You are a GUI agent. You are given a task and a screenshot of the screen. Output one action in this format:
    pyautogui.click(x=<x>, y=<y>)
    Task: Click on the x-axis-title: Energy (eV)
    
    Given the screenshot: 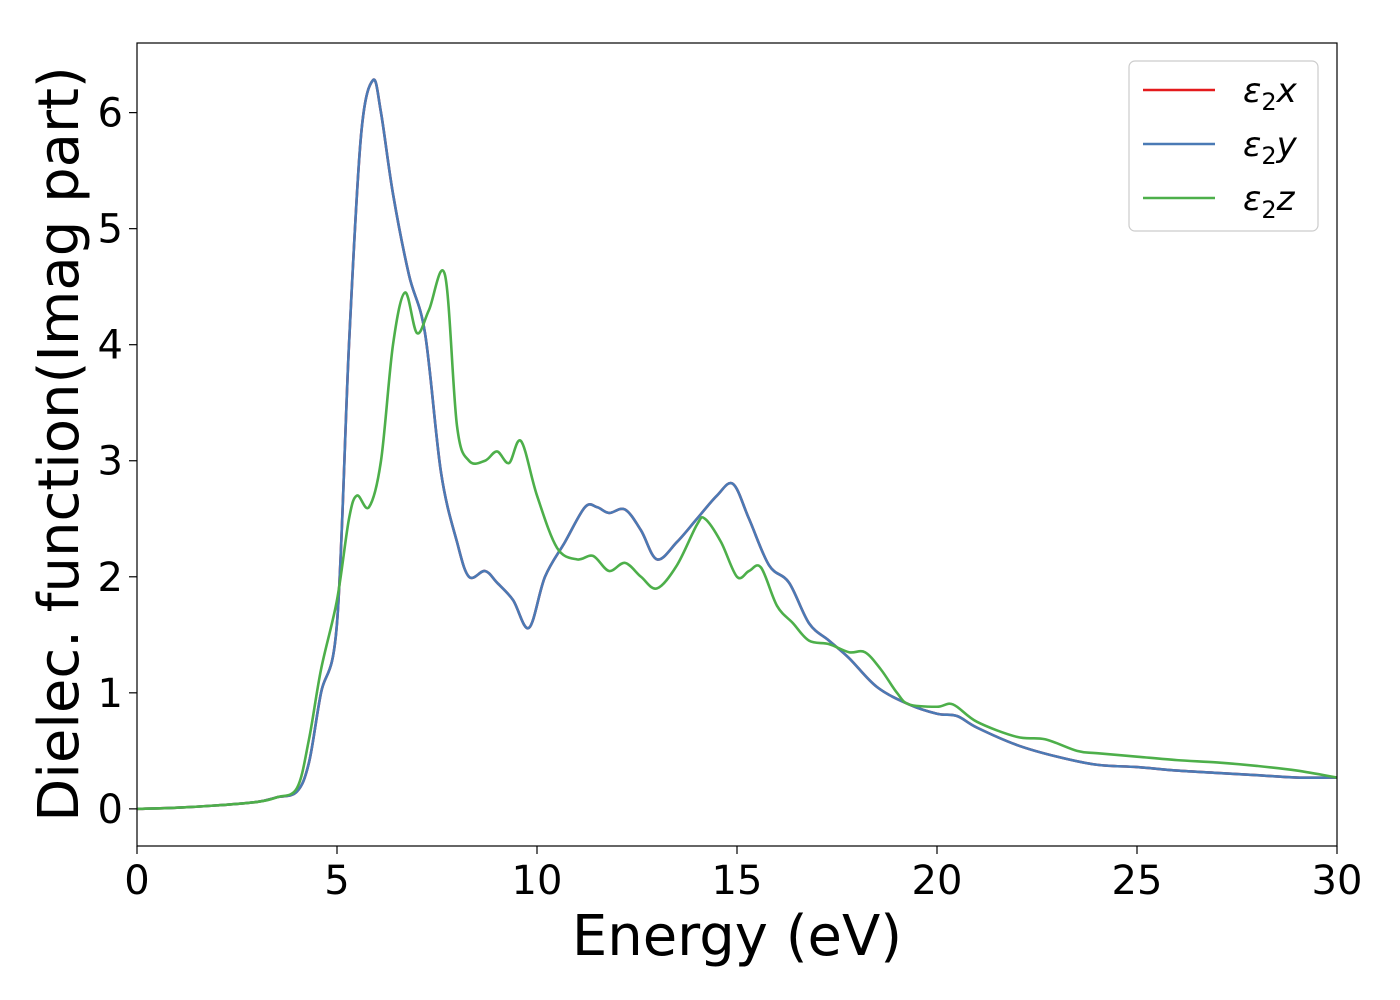 What is the action you would take?
    pyautogui.click(x=737, y=936)
    